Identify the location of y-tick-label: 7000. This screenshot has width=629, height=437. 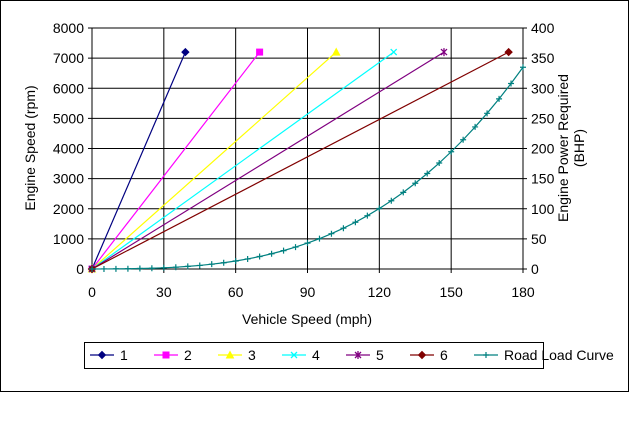
(68, 58).